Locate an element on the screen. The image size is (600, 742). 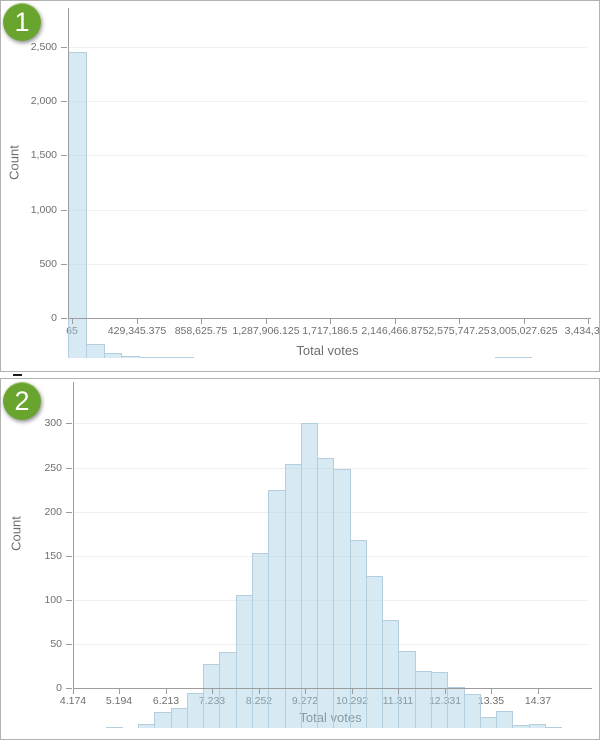
y-tick-label: 250 is located at coordinates (53, 468).